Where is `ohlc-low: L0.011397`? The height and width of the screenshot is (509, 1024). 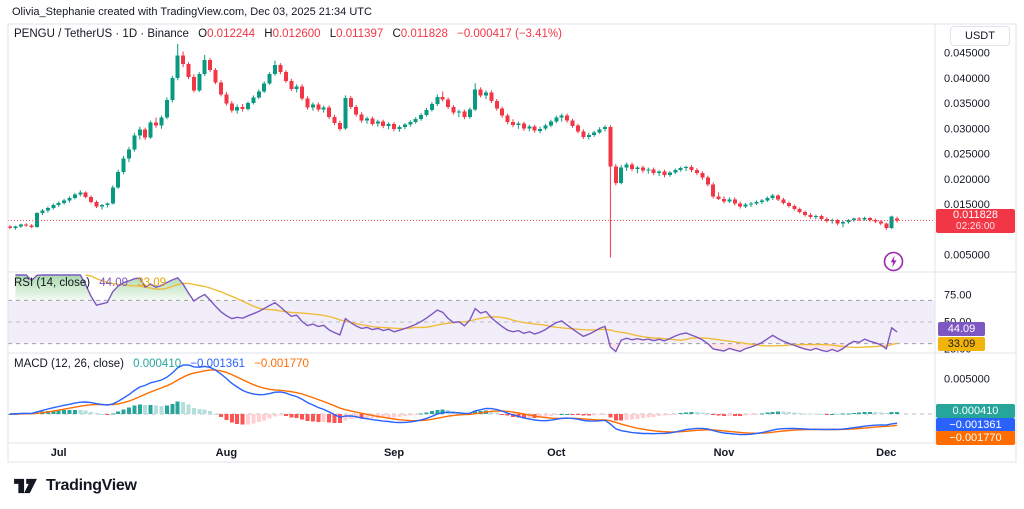 ohlc-low: L0.011397 is located at coordinates (356, 34).